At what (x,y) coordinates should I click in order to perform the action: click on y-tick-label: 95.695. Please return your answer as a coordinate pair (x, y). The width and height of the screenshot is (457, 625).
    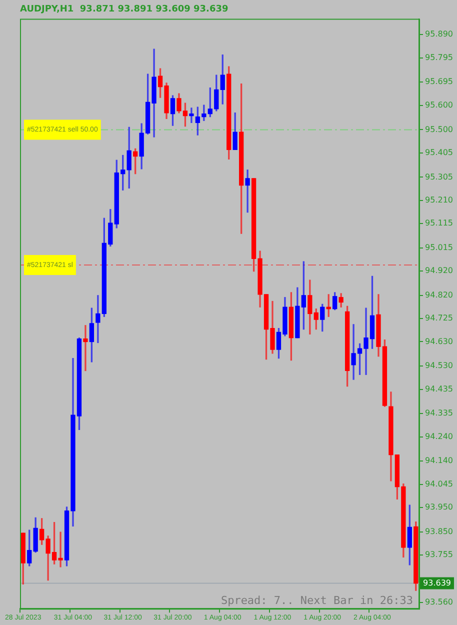
    Looking at the image, I should click on (439, 81).